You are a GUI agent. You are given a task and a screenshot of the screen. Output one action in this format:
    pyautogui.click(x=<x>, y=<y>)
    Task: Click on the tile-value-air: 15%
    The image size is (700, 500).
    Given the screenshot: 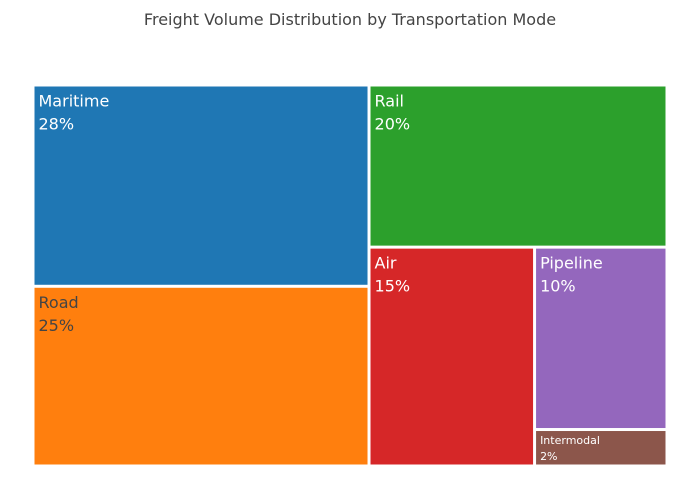 What is the action you would take?
    pyautogui.click(x=393, y=286)
    